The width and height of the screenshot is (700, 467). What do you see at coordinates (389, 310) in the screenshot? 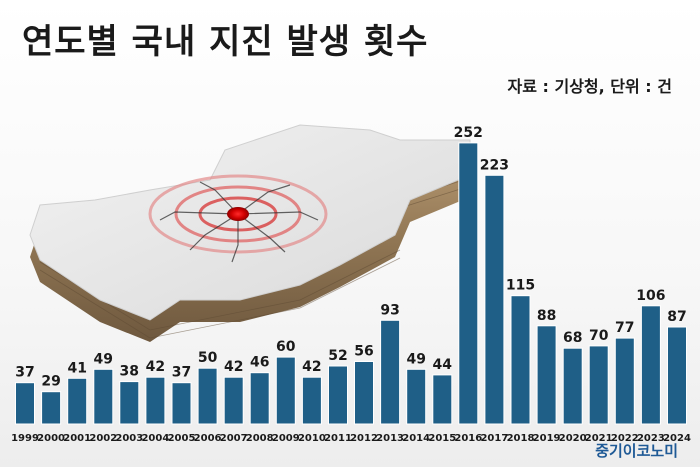
I see `value-label-2013: 93` at bounding box center [389, 310].